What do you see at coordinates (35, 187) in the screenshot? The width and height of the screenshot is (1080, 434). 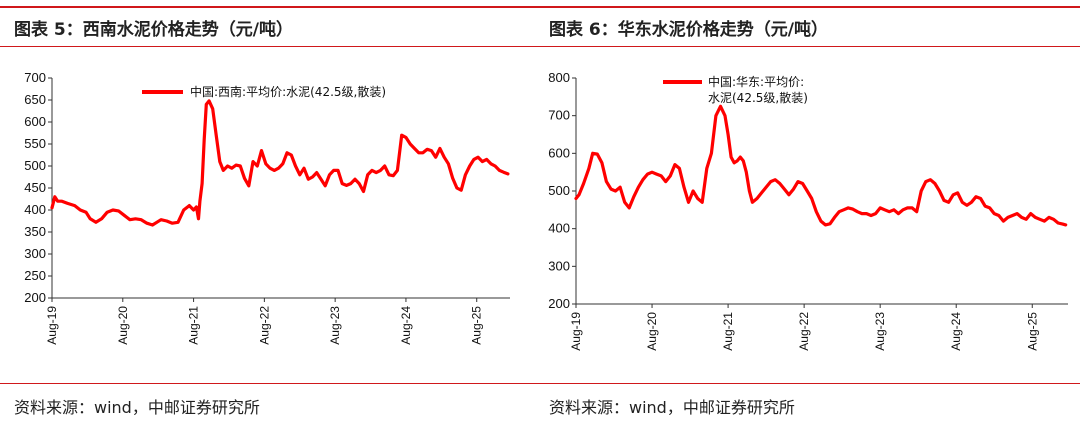 I see `y-tick-label: 450` at bounding box center [35, 187].